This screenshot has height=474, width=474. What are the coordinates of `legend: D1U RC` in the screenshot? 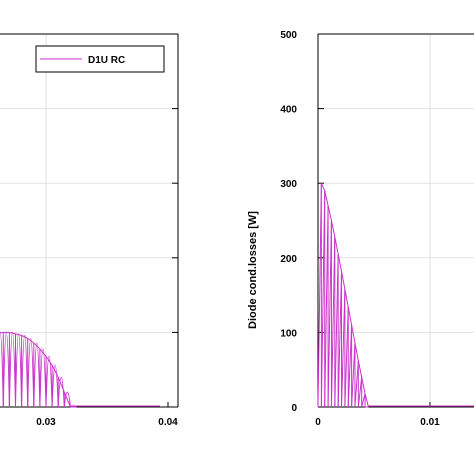 It's located at (100, 59).